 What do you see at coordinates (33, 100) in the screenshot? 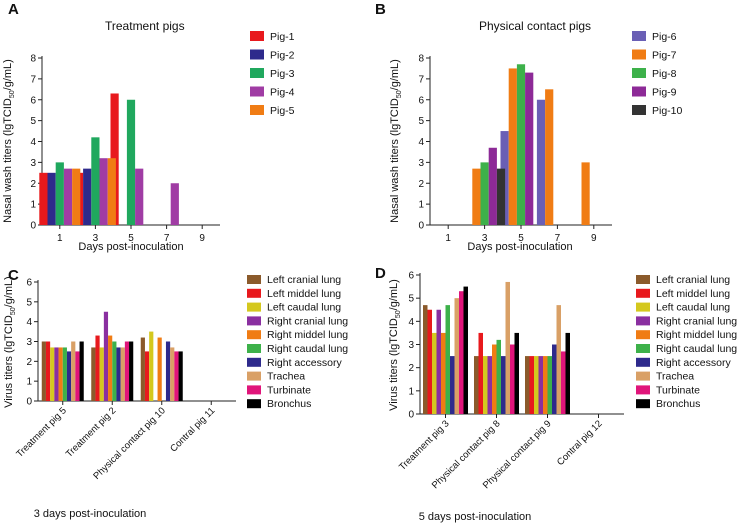
I see `y-tick-label: 6` at bounding box center [33, 100].